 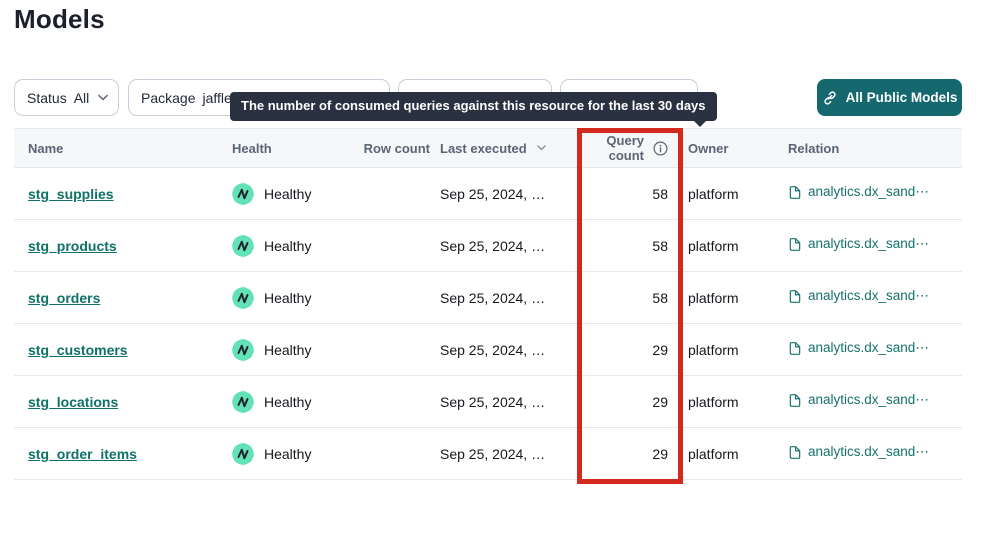 What do you see at coordinates (82, 453) in the screenshot?
I see `model-link: stg_order_items` at bounding box center [82, 453].